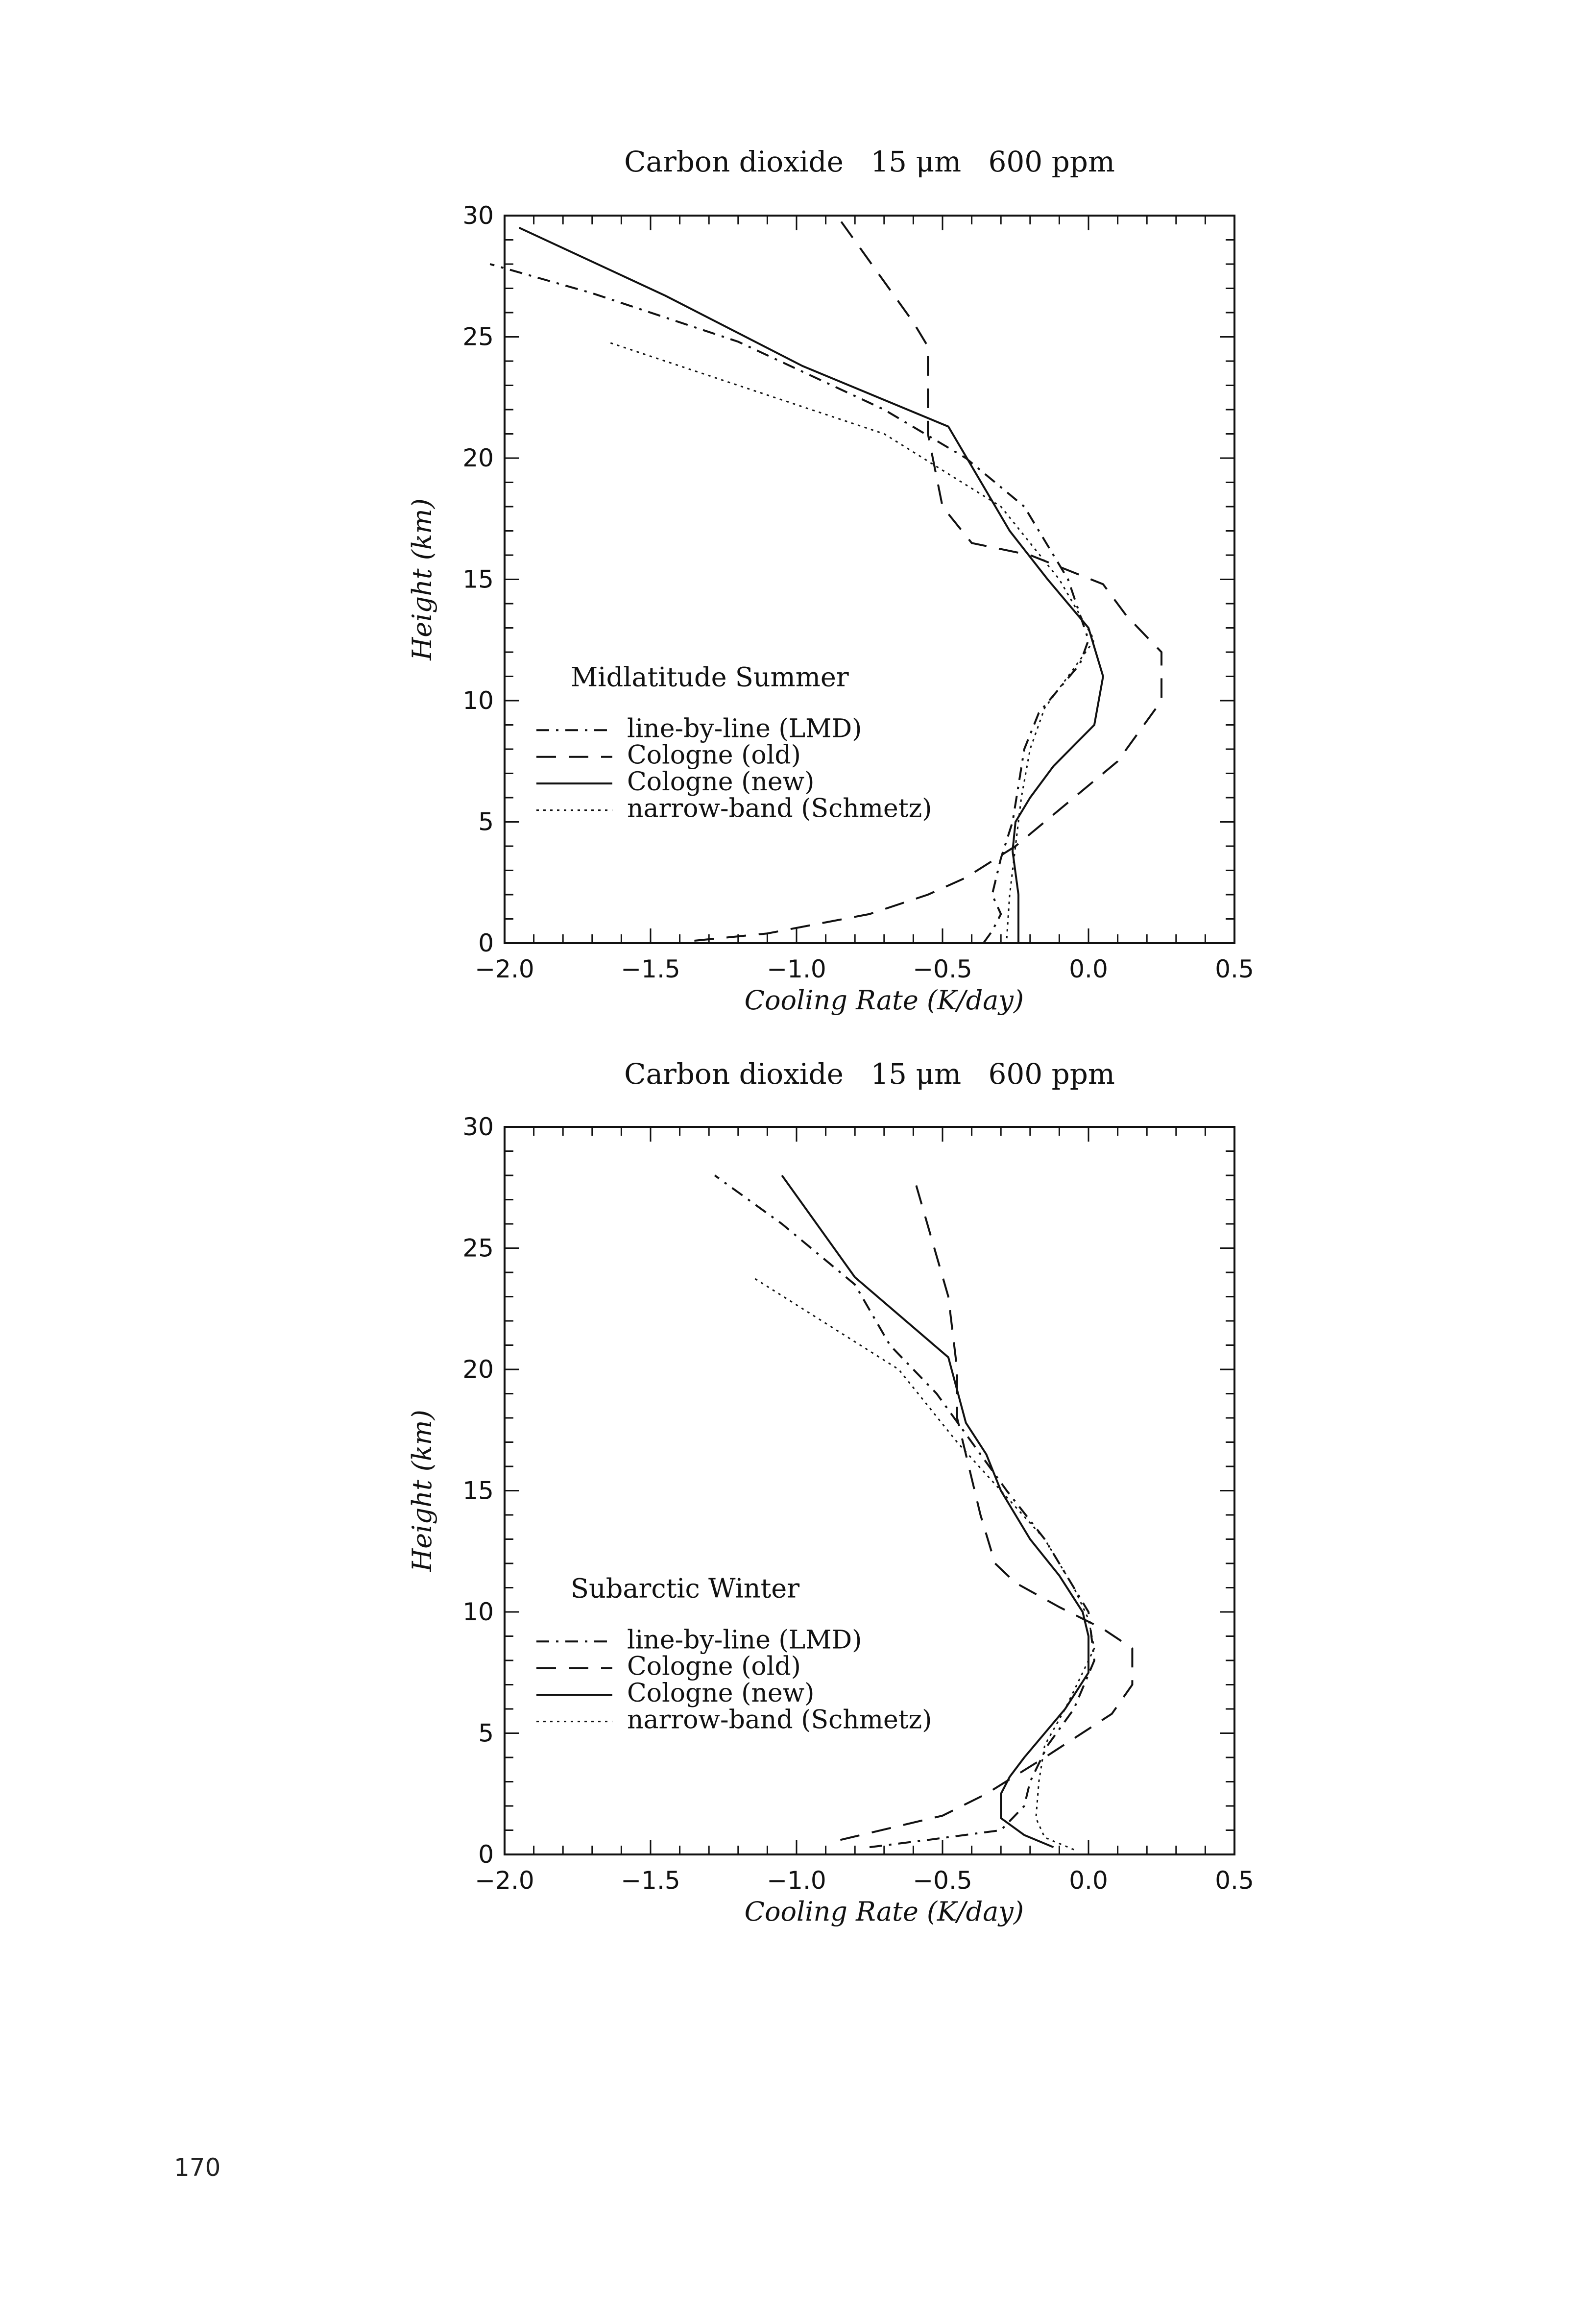 This screenshot has height=2316, width=1596. Describe the element at coordinates (710, 677) in the screenshot. I see `chart-annotation: Midlatitude Summer` at that location.